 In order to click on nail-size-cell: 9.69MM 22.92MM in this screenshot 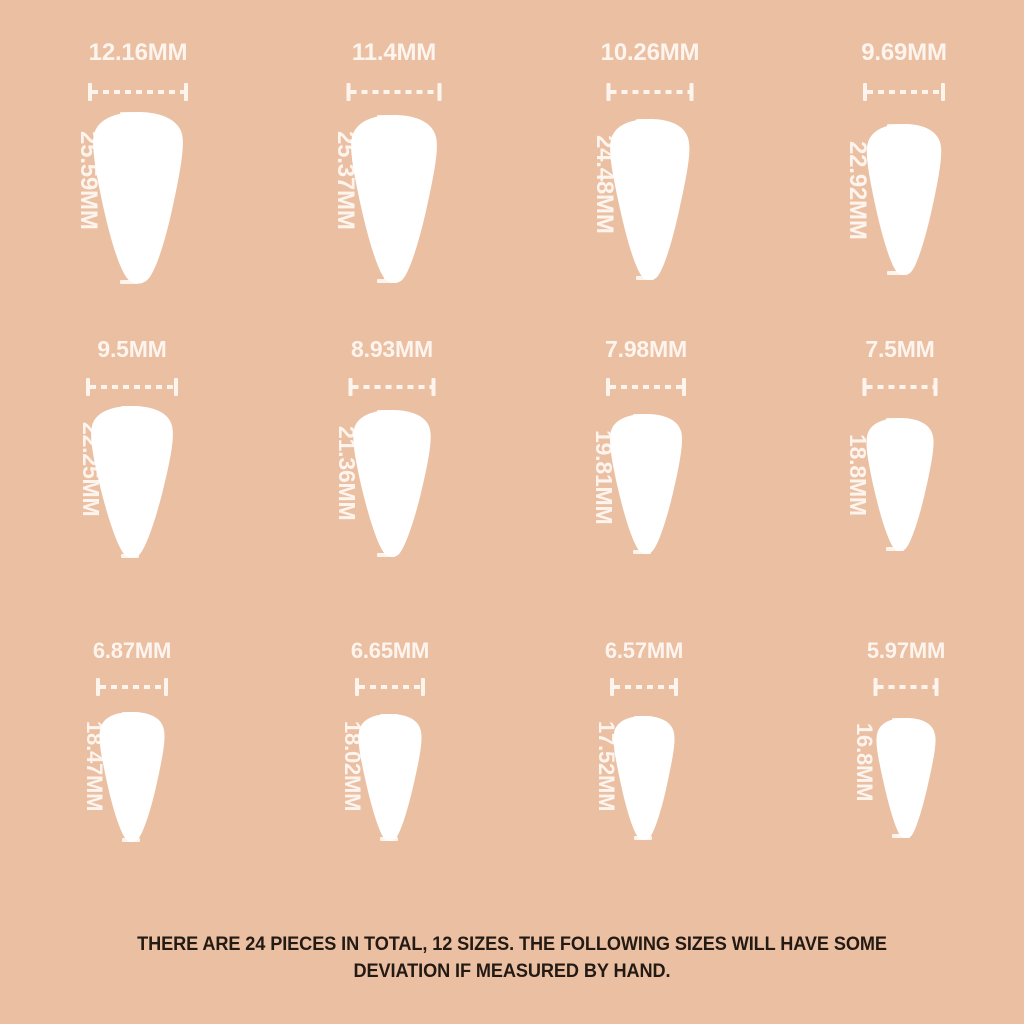, I will do `click(896, 159)`.